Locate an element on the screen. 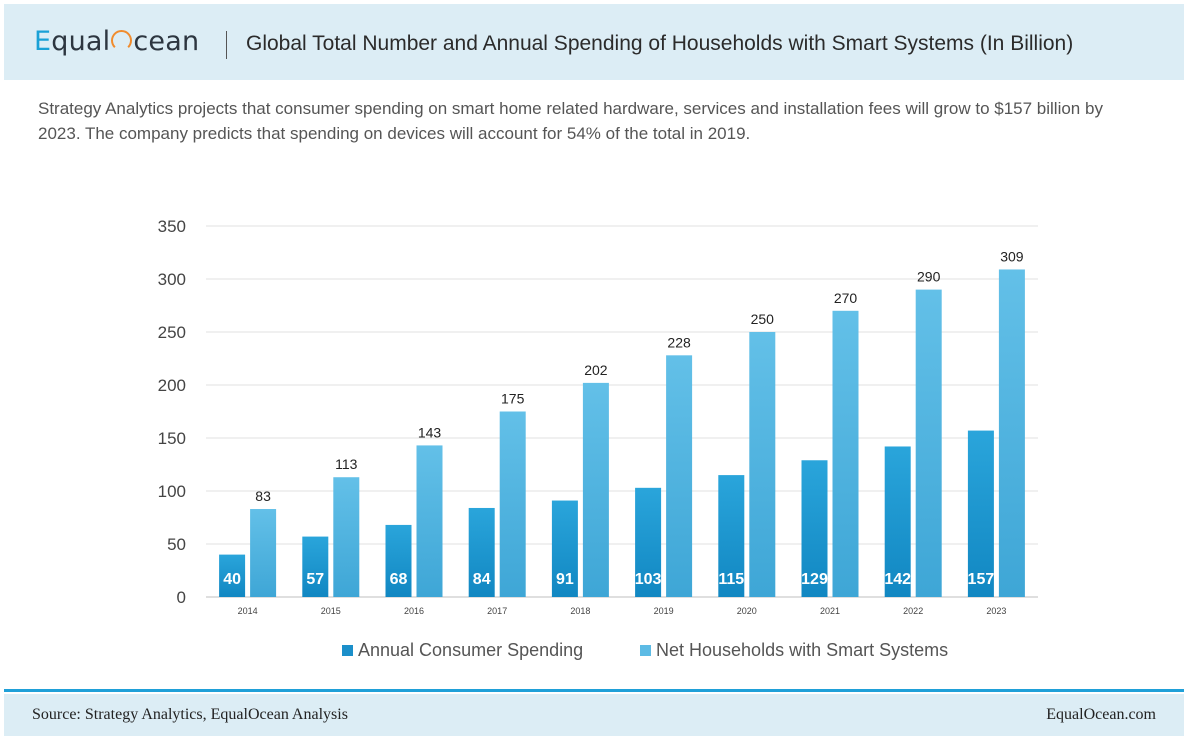 This screenshot has width=1190, height=738. y-tick-label: 250 is located at coordinates (172, 332).